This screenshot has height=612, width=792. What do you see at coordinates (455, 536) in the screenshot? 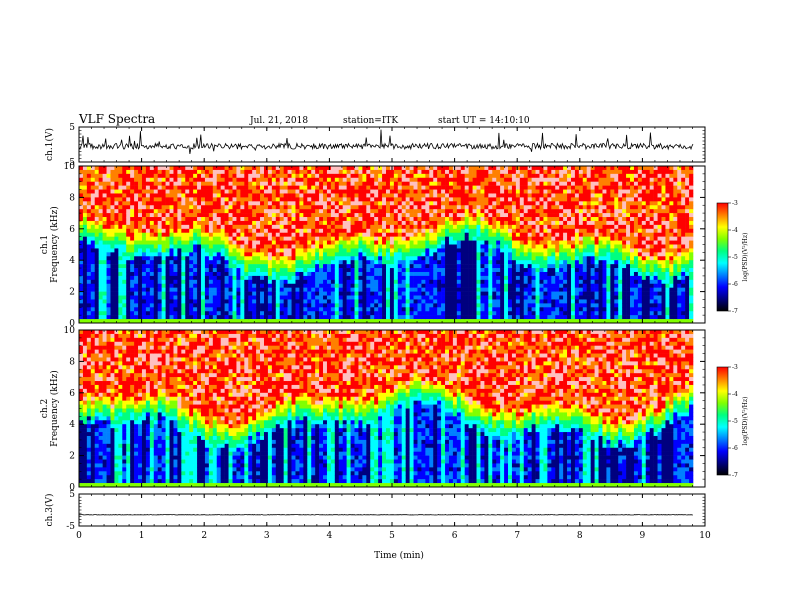
I see `x-tick-label: 6` at bounding box center [455, 536].